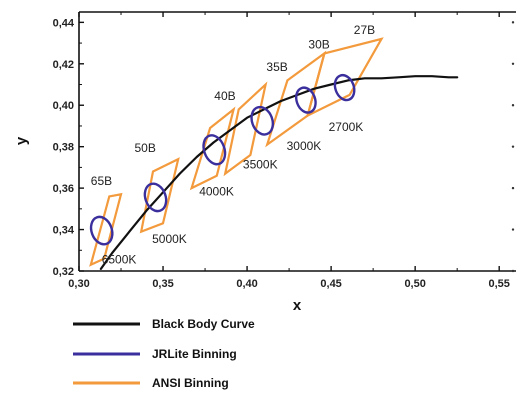 The width and height of the screenshot is (516, 395). Describe the element at coordinates (21, 140) in the screenshot. I see `y-axis-label: y` at that location.